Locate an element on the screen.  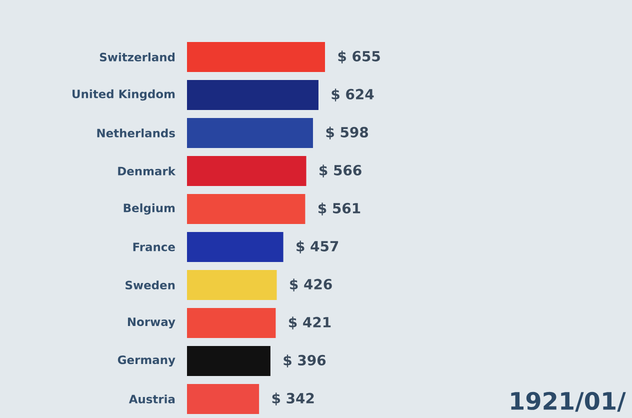
text: 1921/01/ is located at coordinates (568, 402).